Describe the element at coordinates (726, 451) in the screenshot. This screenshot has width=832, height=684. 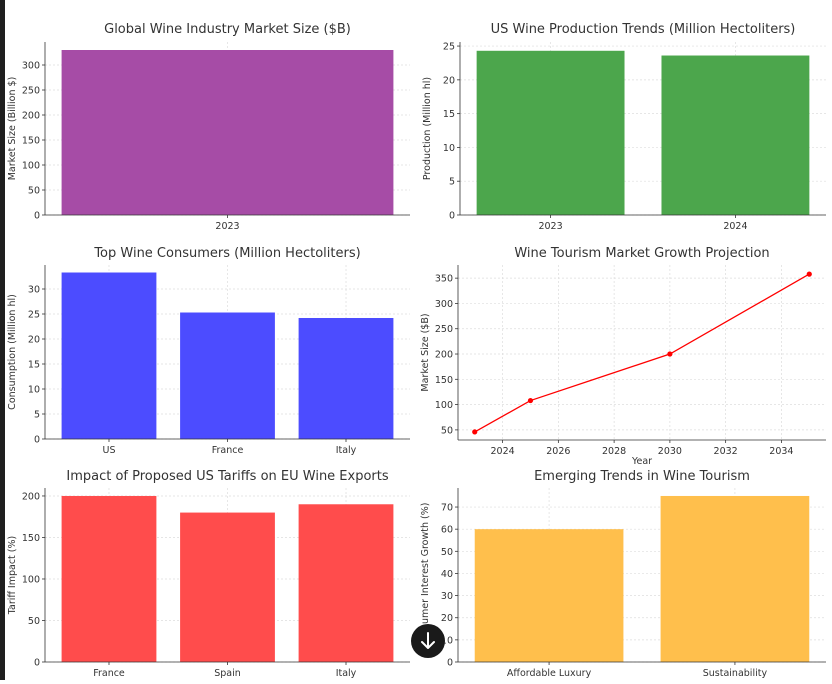
I see `x-tick-label: 2032` at that location.